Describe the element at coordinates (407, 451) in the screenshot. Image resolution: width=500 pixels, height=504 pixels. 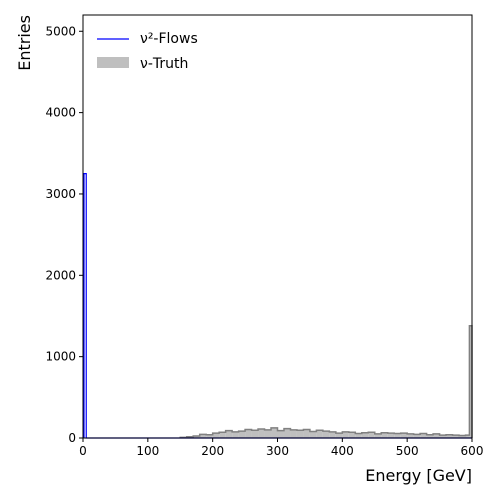
I see `x-tick-label: 500` at that location.